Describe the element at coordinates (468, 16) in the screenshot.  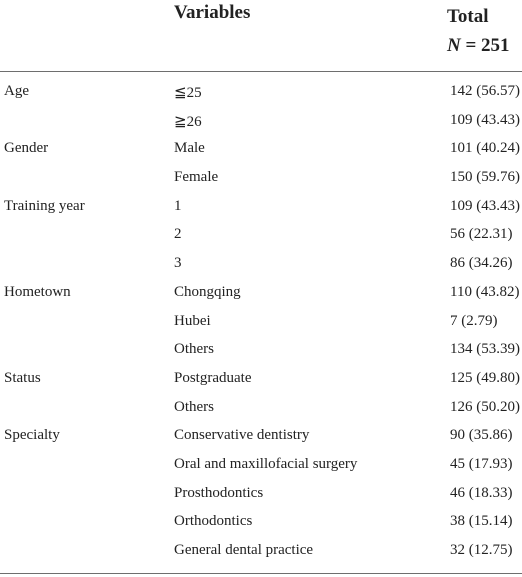
I see `header-total-label: Total` at that location.